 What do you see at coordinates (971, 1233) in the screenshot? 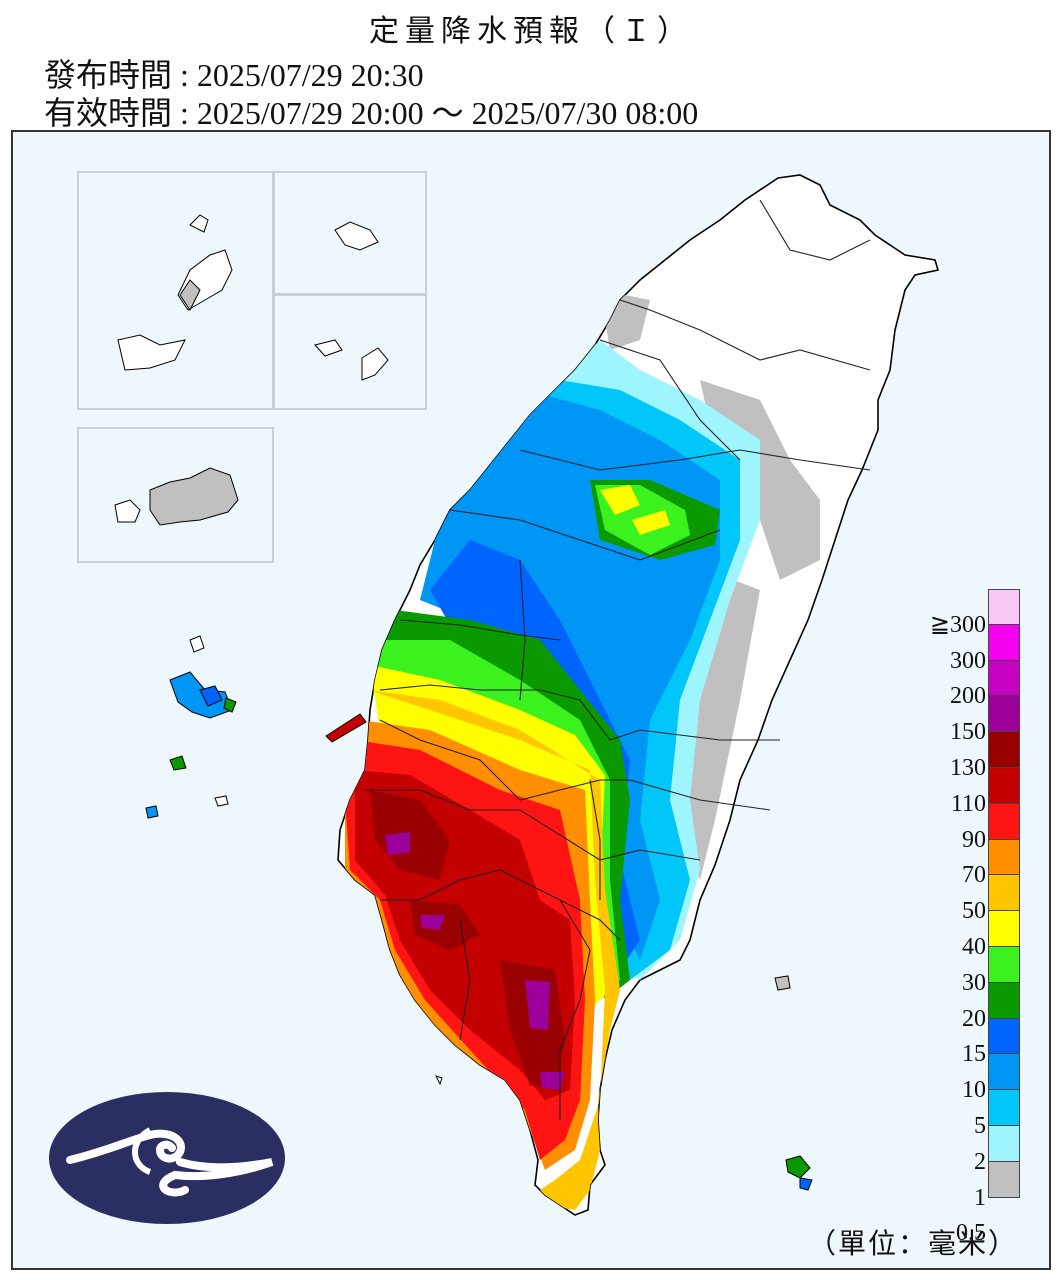
I see `legend-tick-label: 0.5` at bounding box center [971, 1233].